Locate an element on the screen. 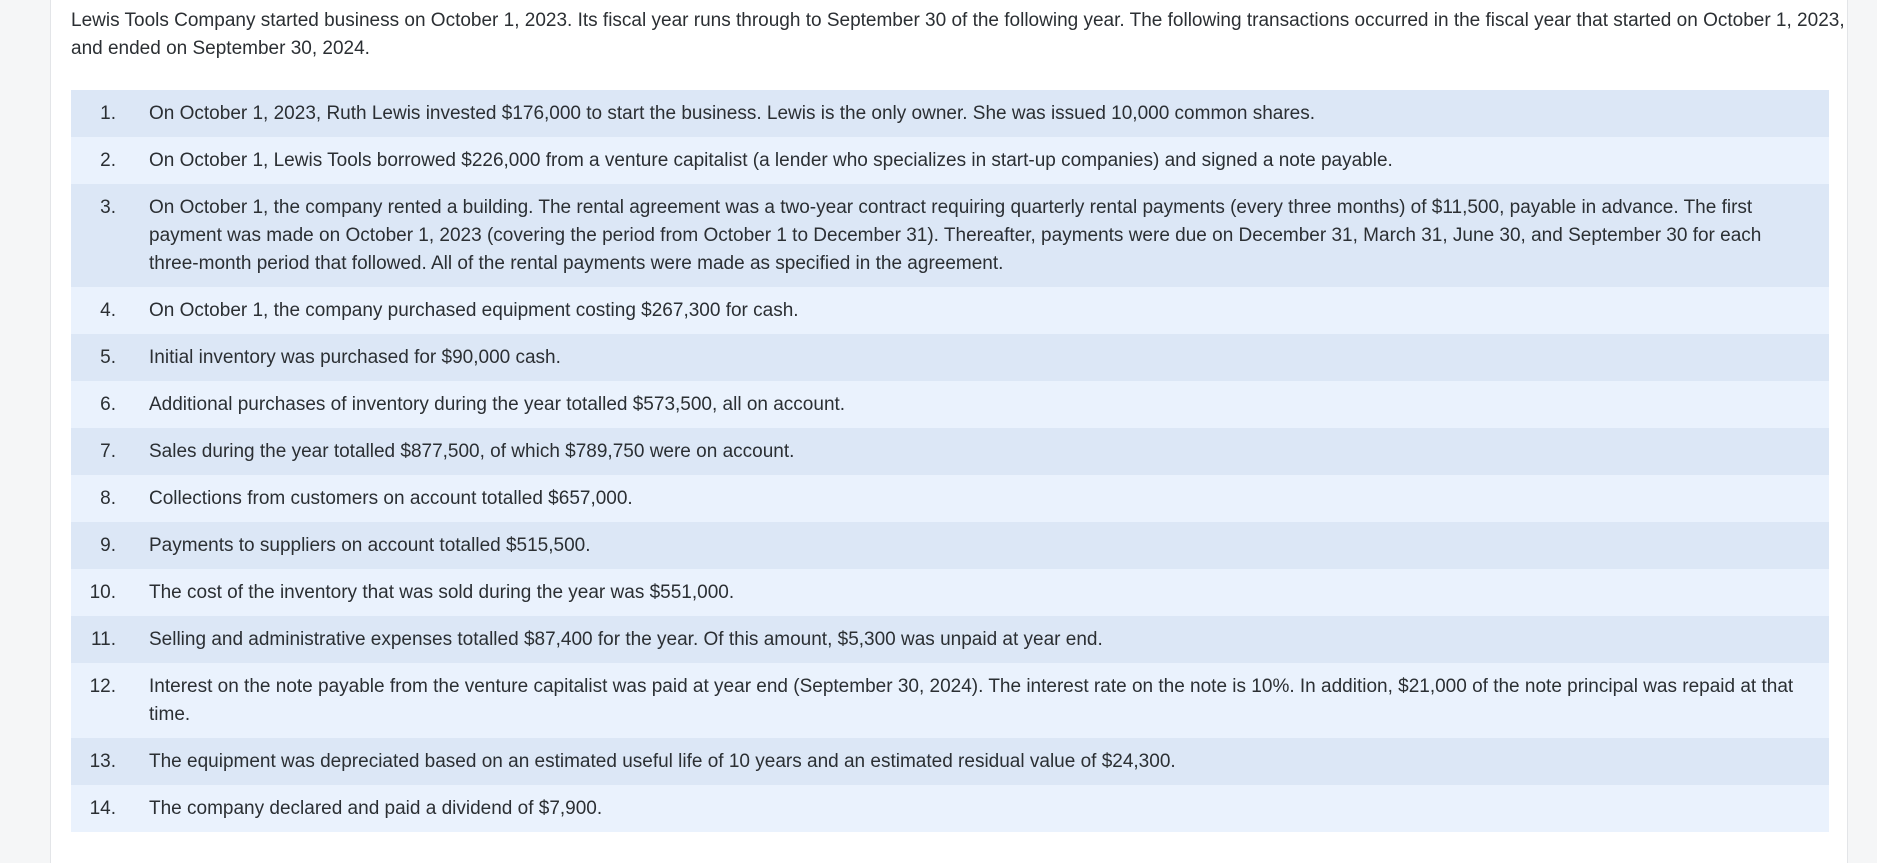  item-number: 1. is located at coordinates (108, 113).